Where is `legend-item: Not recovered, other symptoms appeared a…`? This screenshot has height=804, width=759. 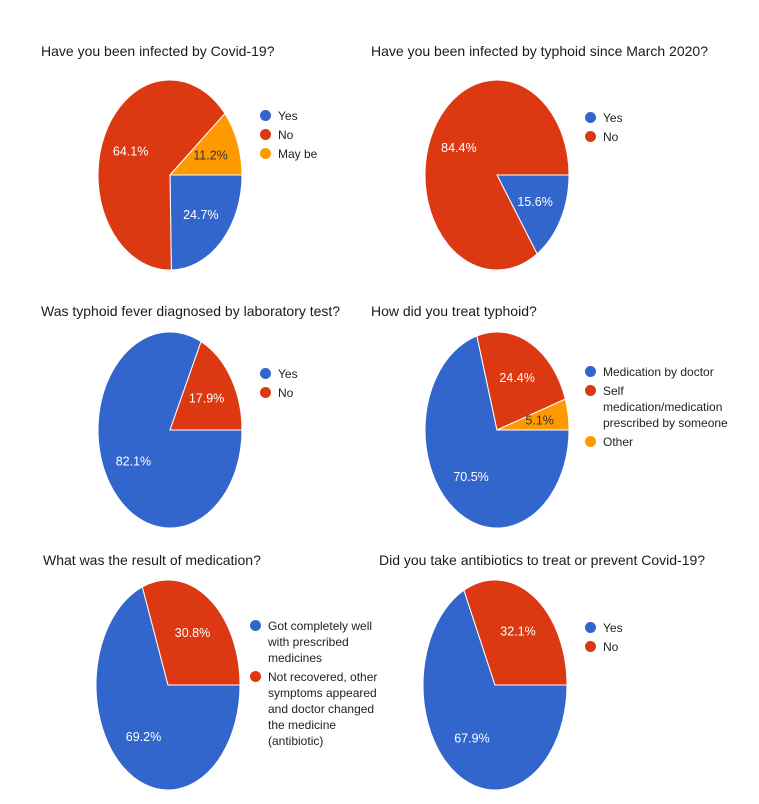 legend-item: Not recovered, other symptoms appeared a… is located at coordinates (315, 709).